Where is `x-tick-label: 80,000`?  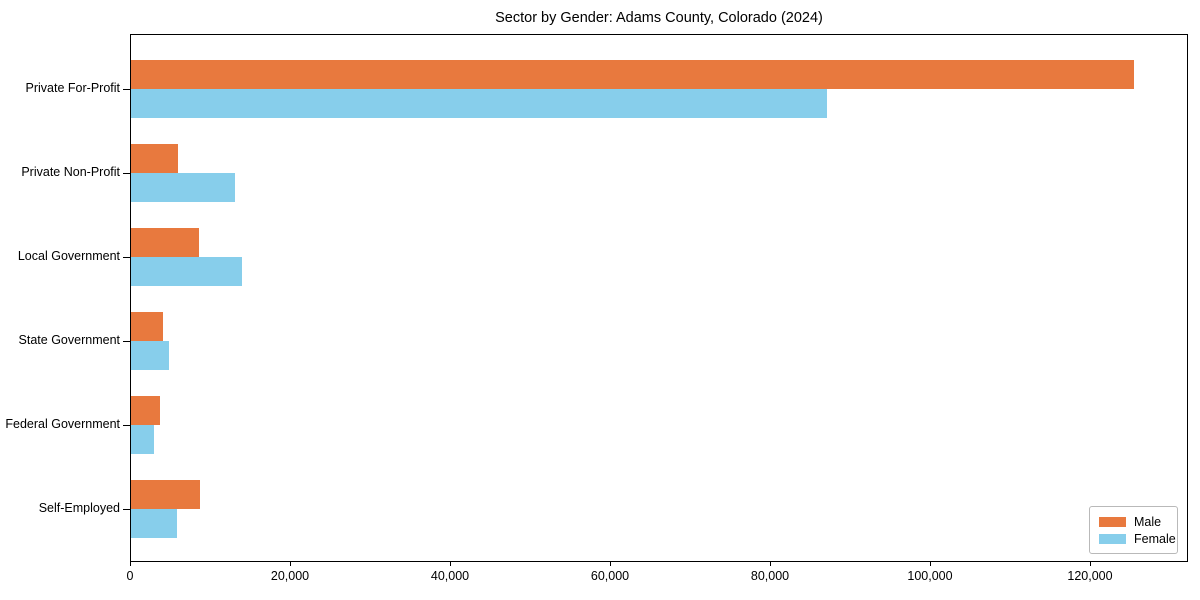
x-tick-label: 80,000 is located at coordinates (770, 576).